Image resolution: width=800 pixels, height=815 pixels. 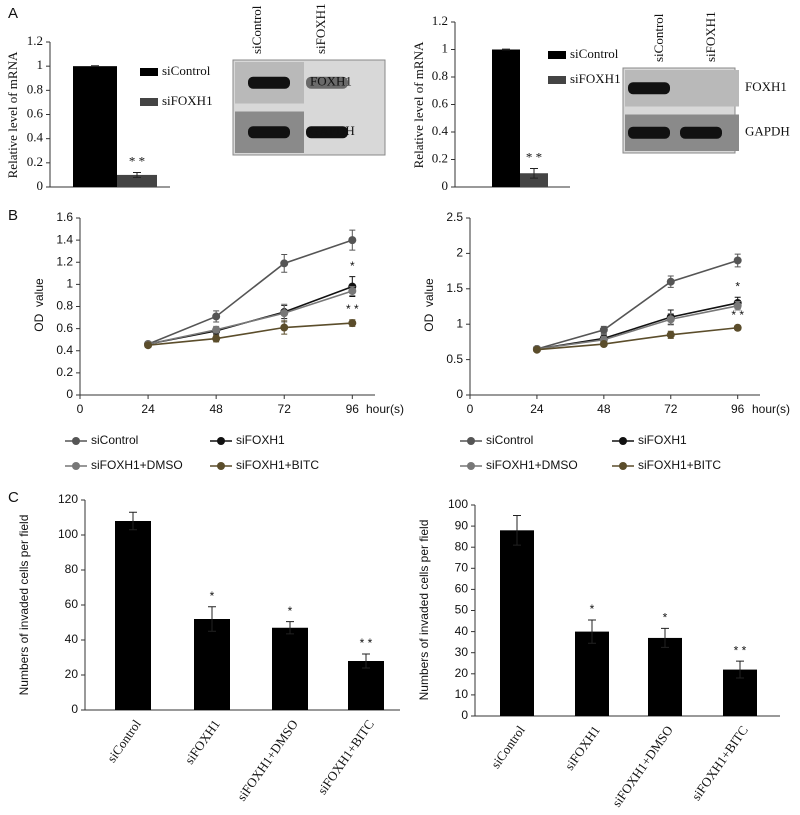 What do you see at coordinates (470, 409) in the screenshot?
I see `x-tick-label: 0` at bounding box center [470, 409].